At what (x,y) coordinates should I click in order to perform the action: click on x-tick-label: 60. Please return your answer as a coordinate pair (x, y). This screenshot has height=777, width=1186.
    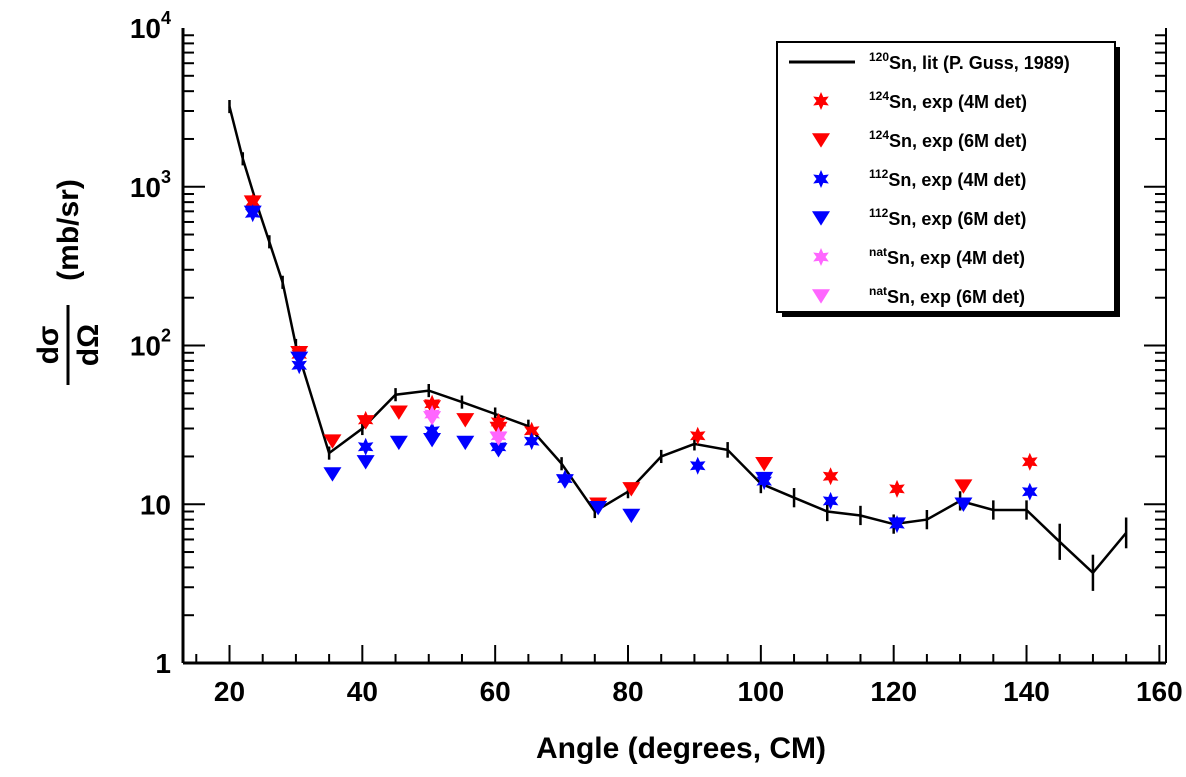
    Looking at the image, I should click on (495, 691).